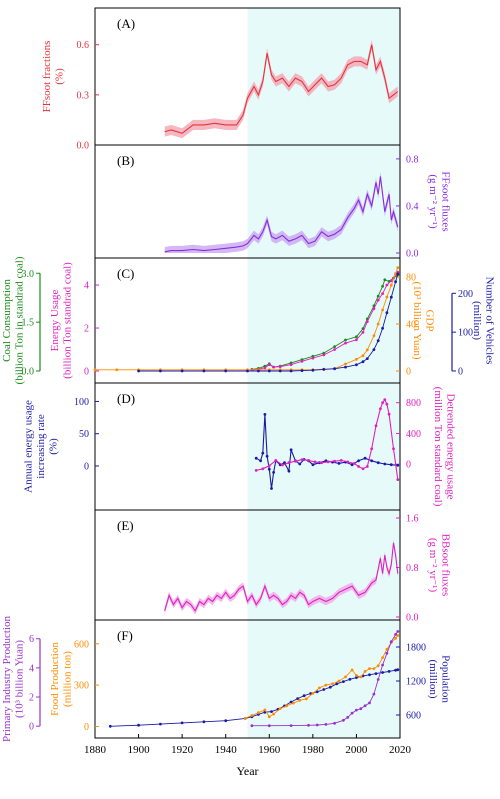 The height and width of the screenshot is (799, 500). What do you see at coordinates (139, 750) in the screenshot?
I see `x-tick-label: 1900` at bounding box center [139, 750].